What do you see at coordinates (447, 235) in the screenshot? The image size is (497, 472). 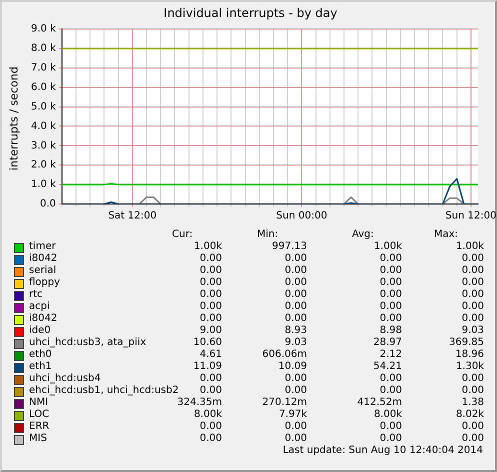 I see `text: Max:` at bounding box center [447, 235].